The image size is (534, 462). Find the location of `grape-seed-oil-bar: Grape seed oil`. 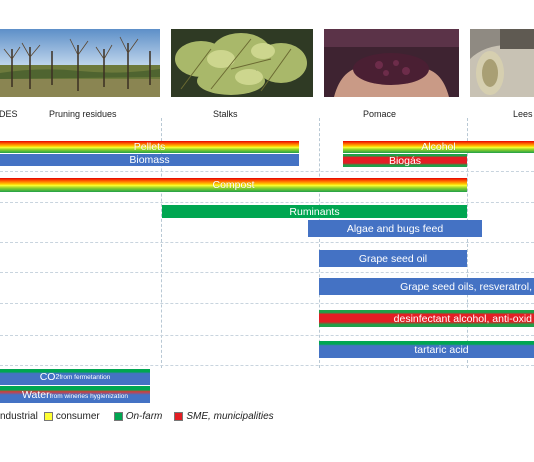

grape-seed-oil-bar: Grape seed oil is located at coordinates (393, 258).